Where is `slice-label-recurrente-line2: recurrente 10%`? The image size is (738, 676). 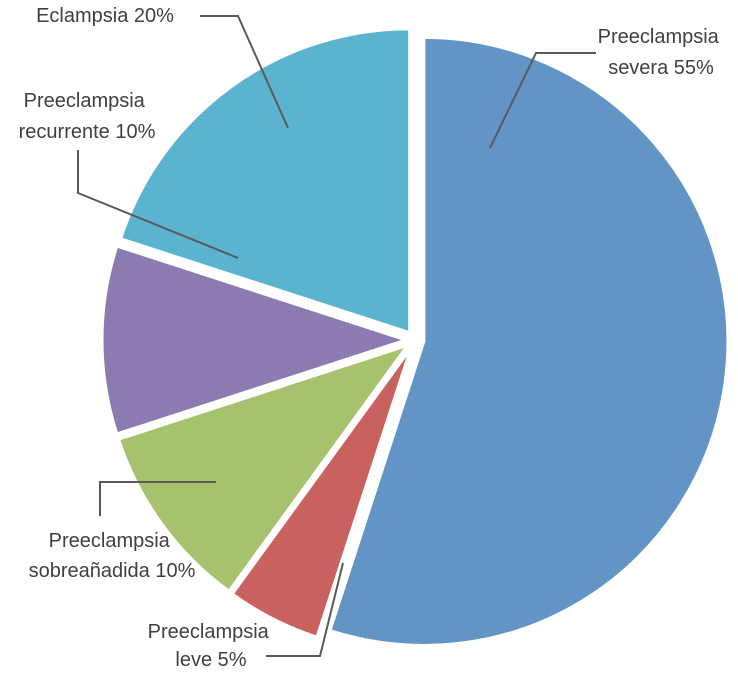 slice-label-recurrente-line2: recurrente 10% is located at coordinates (87, 132).